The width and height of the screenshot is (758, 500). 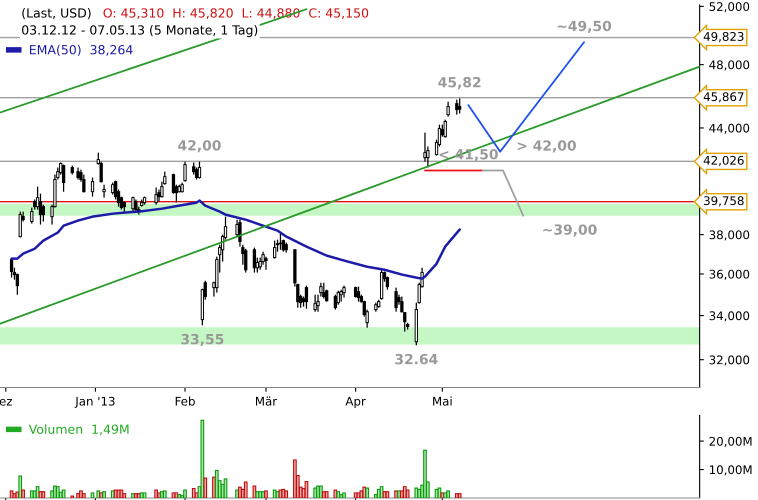 What do you see at coordinates (547, 146) in the screenshot?
I see `annotation: > 42,00` at bounding box center [547, 146].